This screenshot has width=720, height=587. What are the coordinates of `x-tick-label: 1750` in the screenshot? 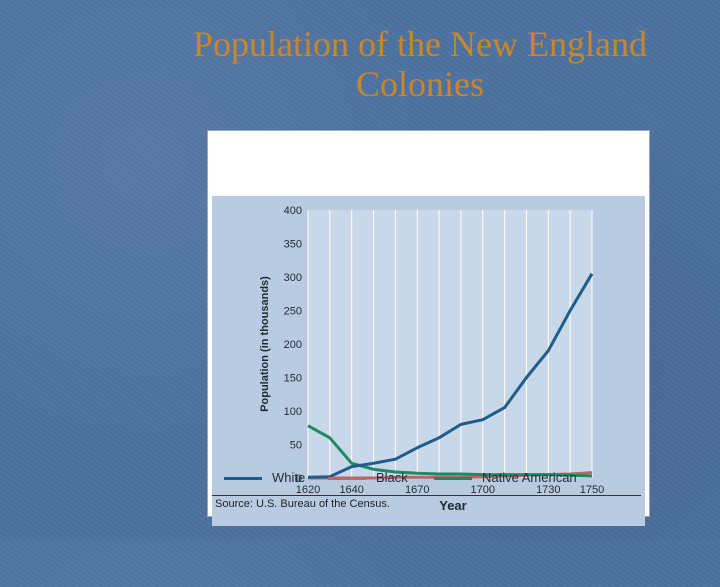 It's located at (592, 490).